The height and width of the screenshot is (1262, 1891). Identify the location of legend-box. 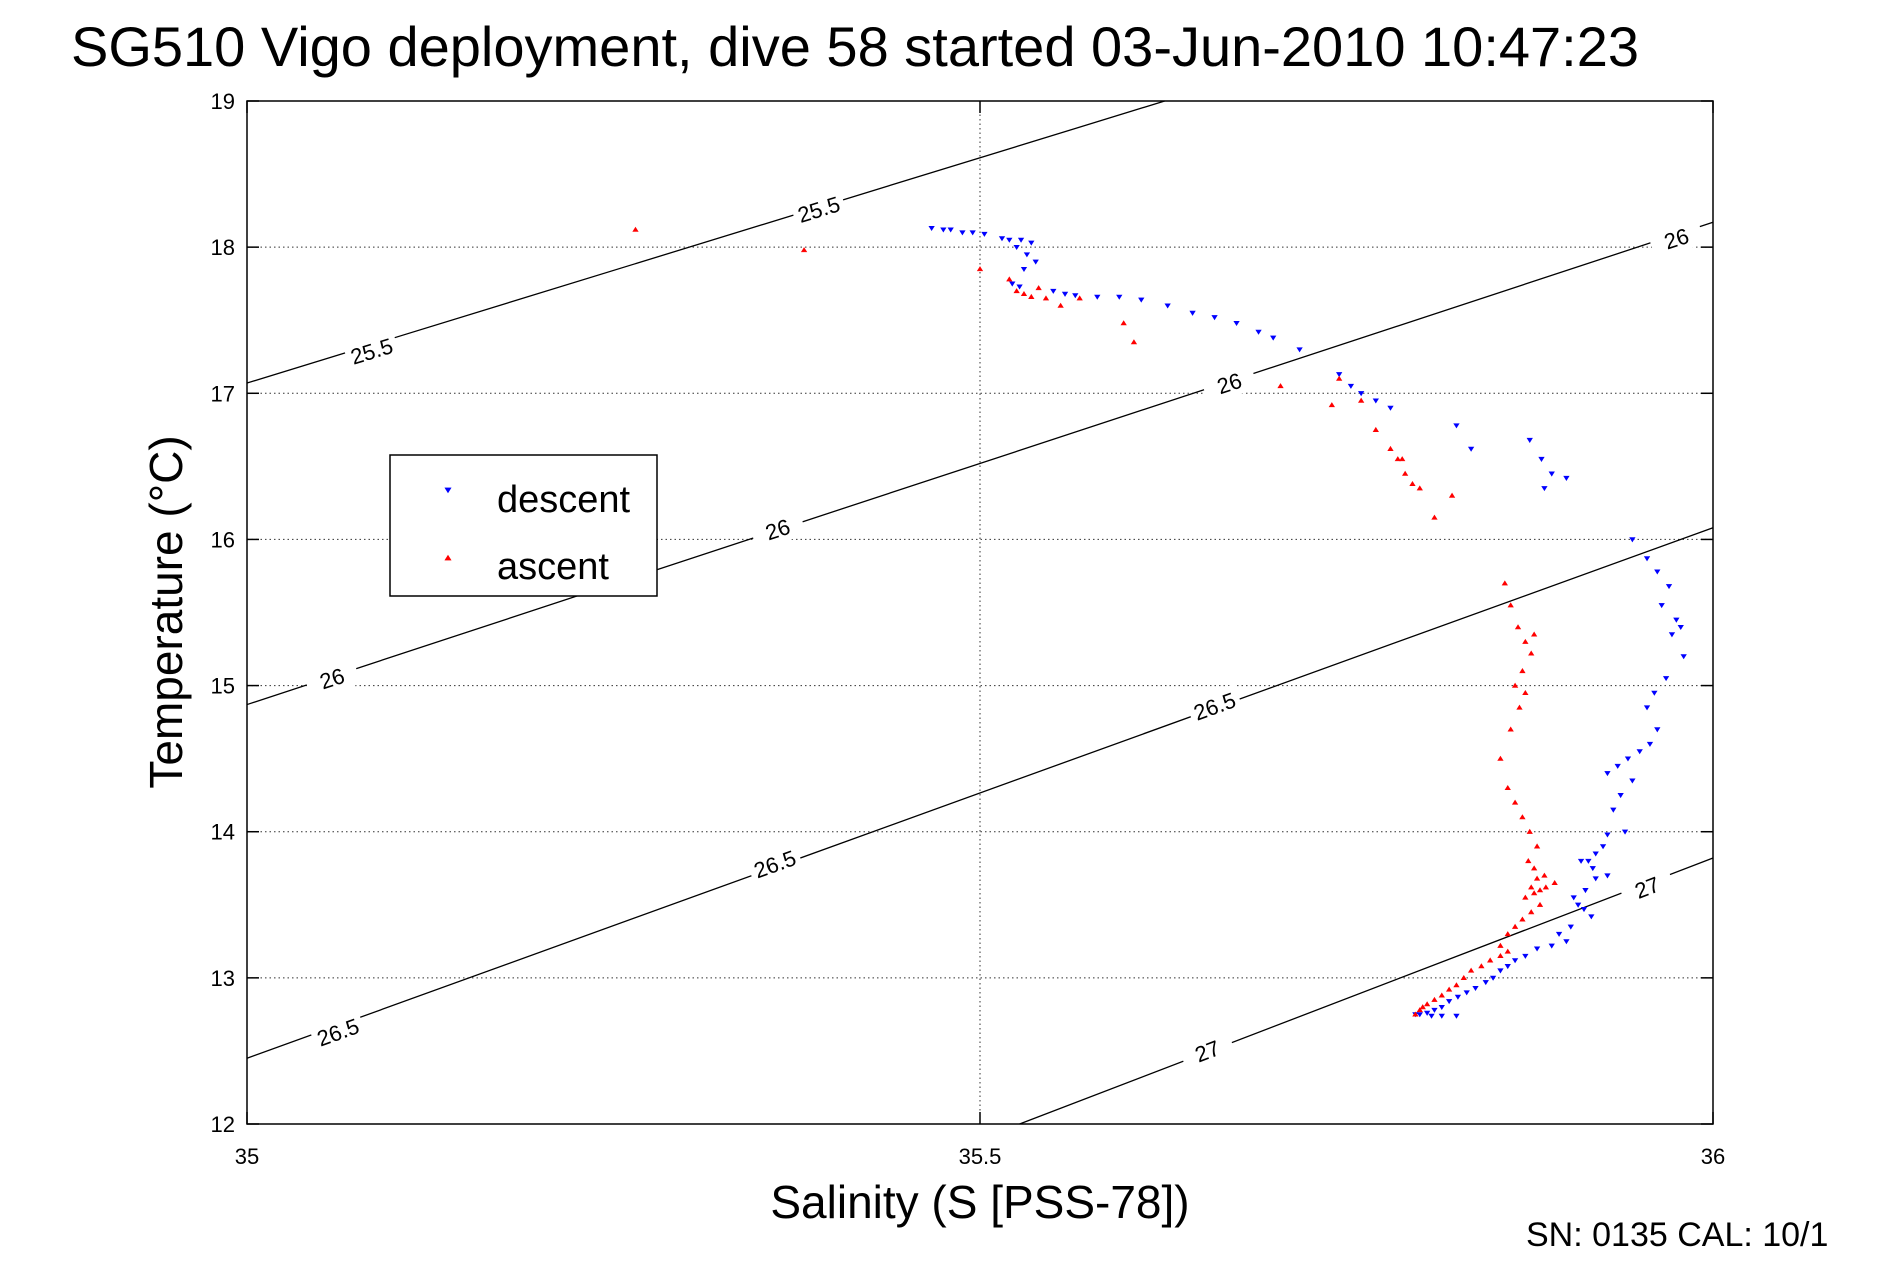
(523, 525).